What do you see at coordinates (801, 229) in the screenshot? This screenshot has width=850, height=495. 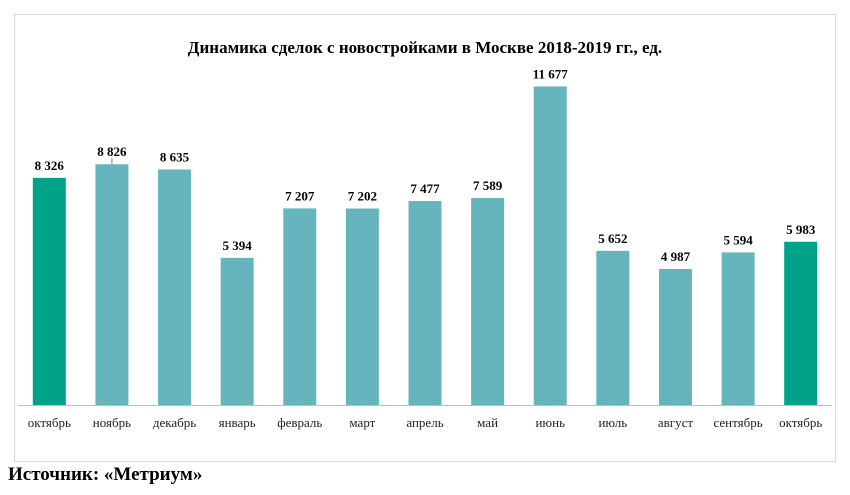 I see `data-label: 5 983` at bounding box center [801, 229].